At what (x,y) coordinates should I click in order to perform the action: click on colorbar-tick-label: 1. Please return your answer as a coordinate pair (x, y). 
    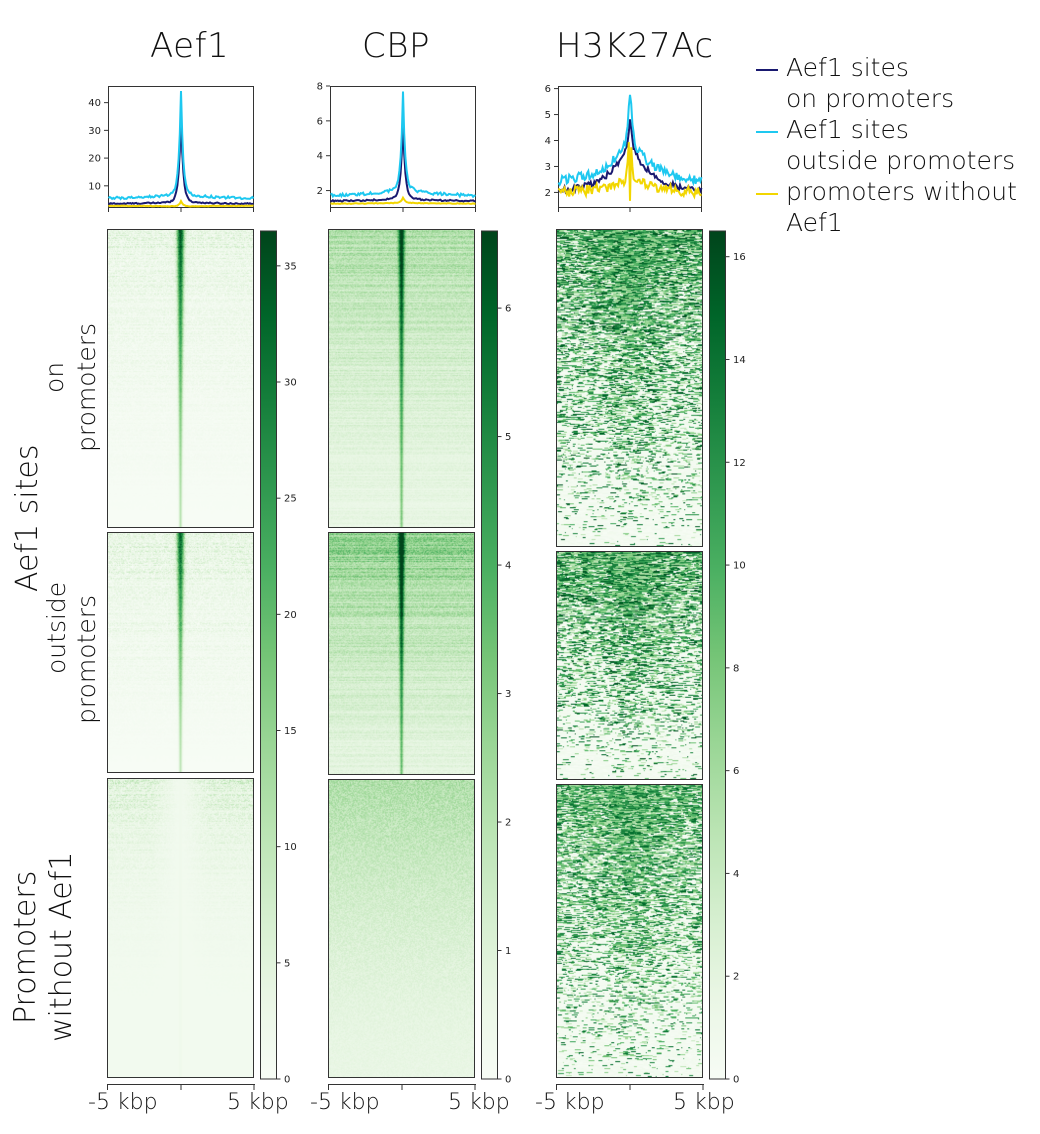
    Looking at the image, I should click on (508, 951).